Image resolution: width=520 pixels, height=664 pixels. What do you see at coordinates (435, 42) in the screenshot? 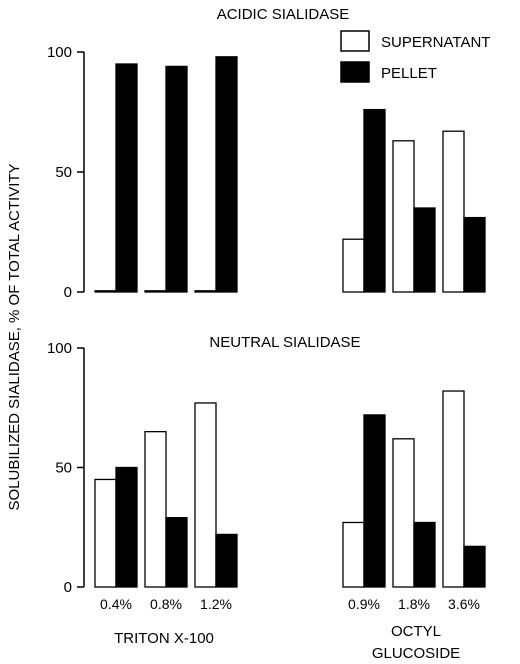
I see `legend-label-supernatant: SUPERNATANT` at bounding box center [435, 42].